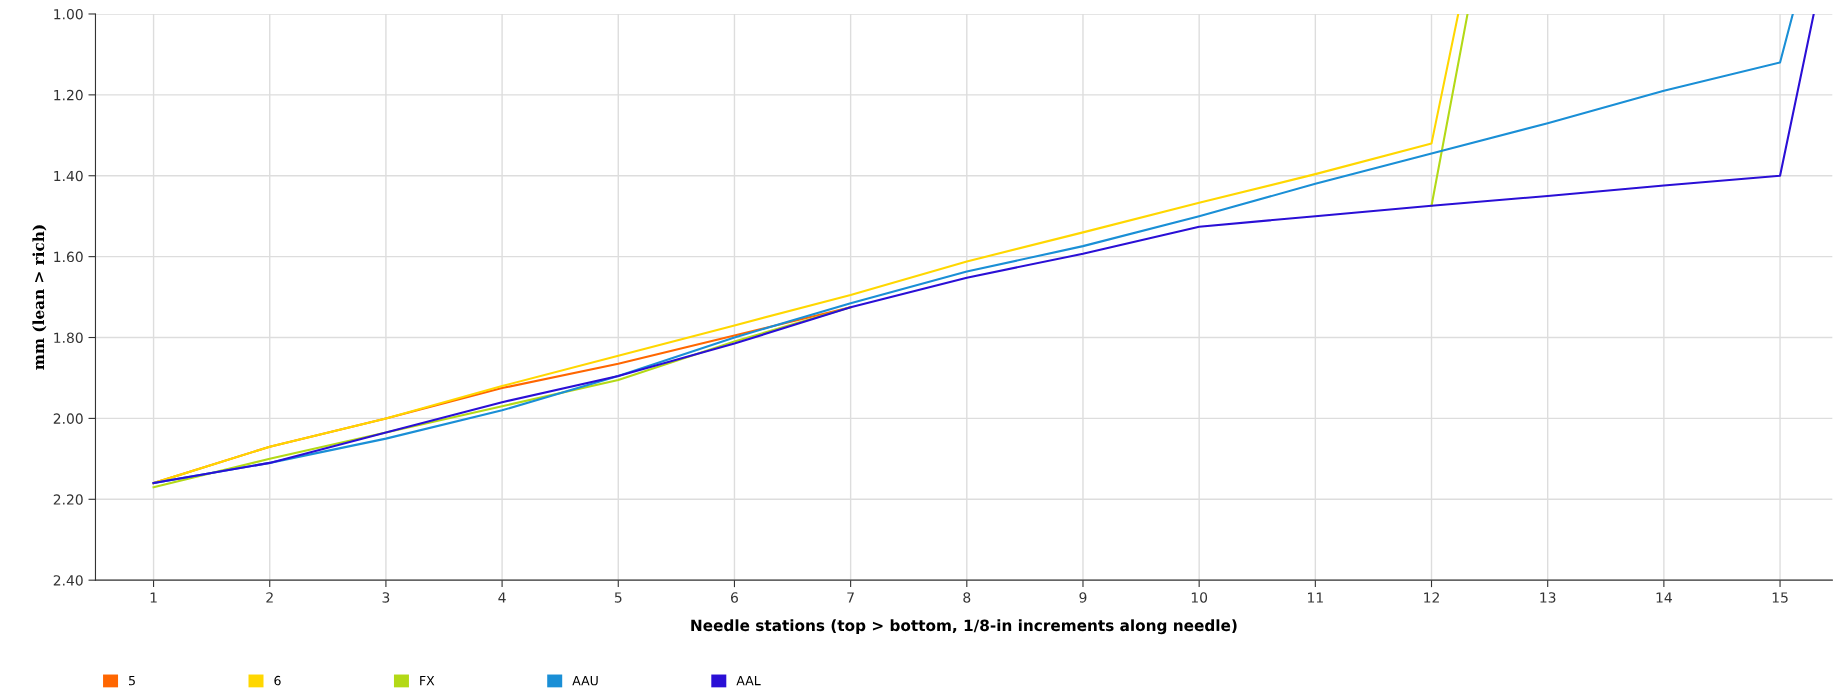 This screenshot has width=1836, height=699. Describe the element at coordinates (68, 418) in the screenshot. I see `y-tick-label: 2.00` at that location.